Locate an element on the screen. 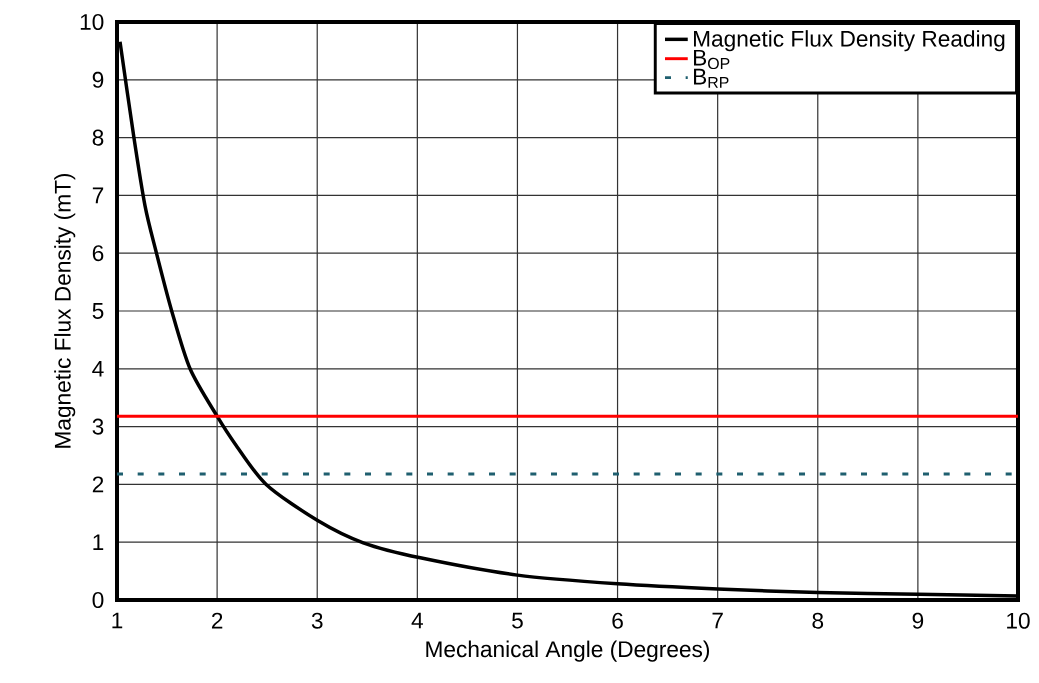 This screenshot has height=683, width=1039. y-tick-label: 3 is located at coordinates (98, 426).